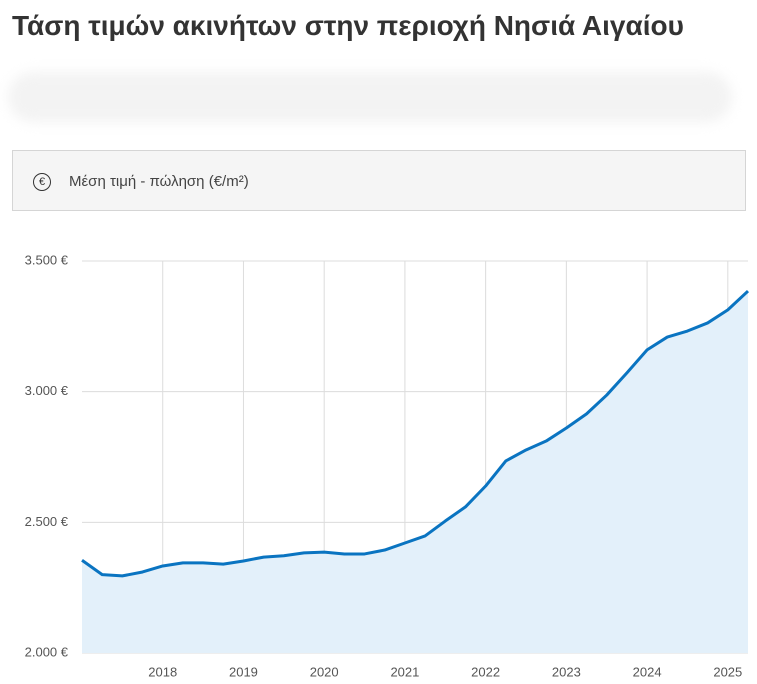 The height and width of the screenshot is (684, 757). I want to click on y-tick-label: 2.000 €, so click(47, 651).